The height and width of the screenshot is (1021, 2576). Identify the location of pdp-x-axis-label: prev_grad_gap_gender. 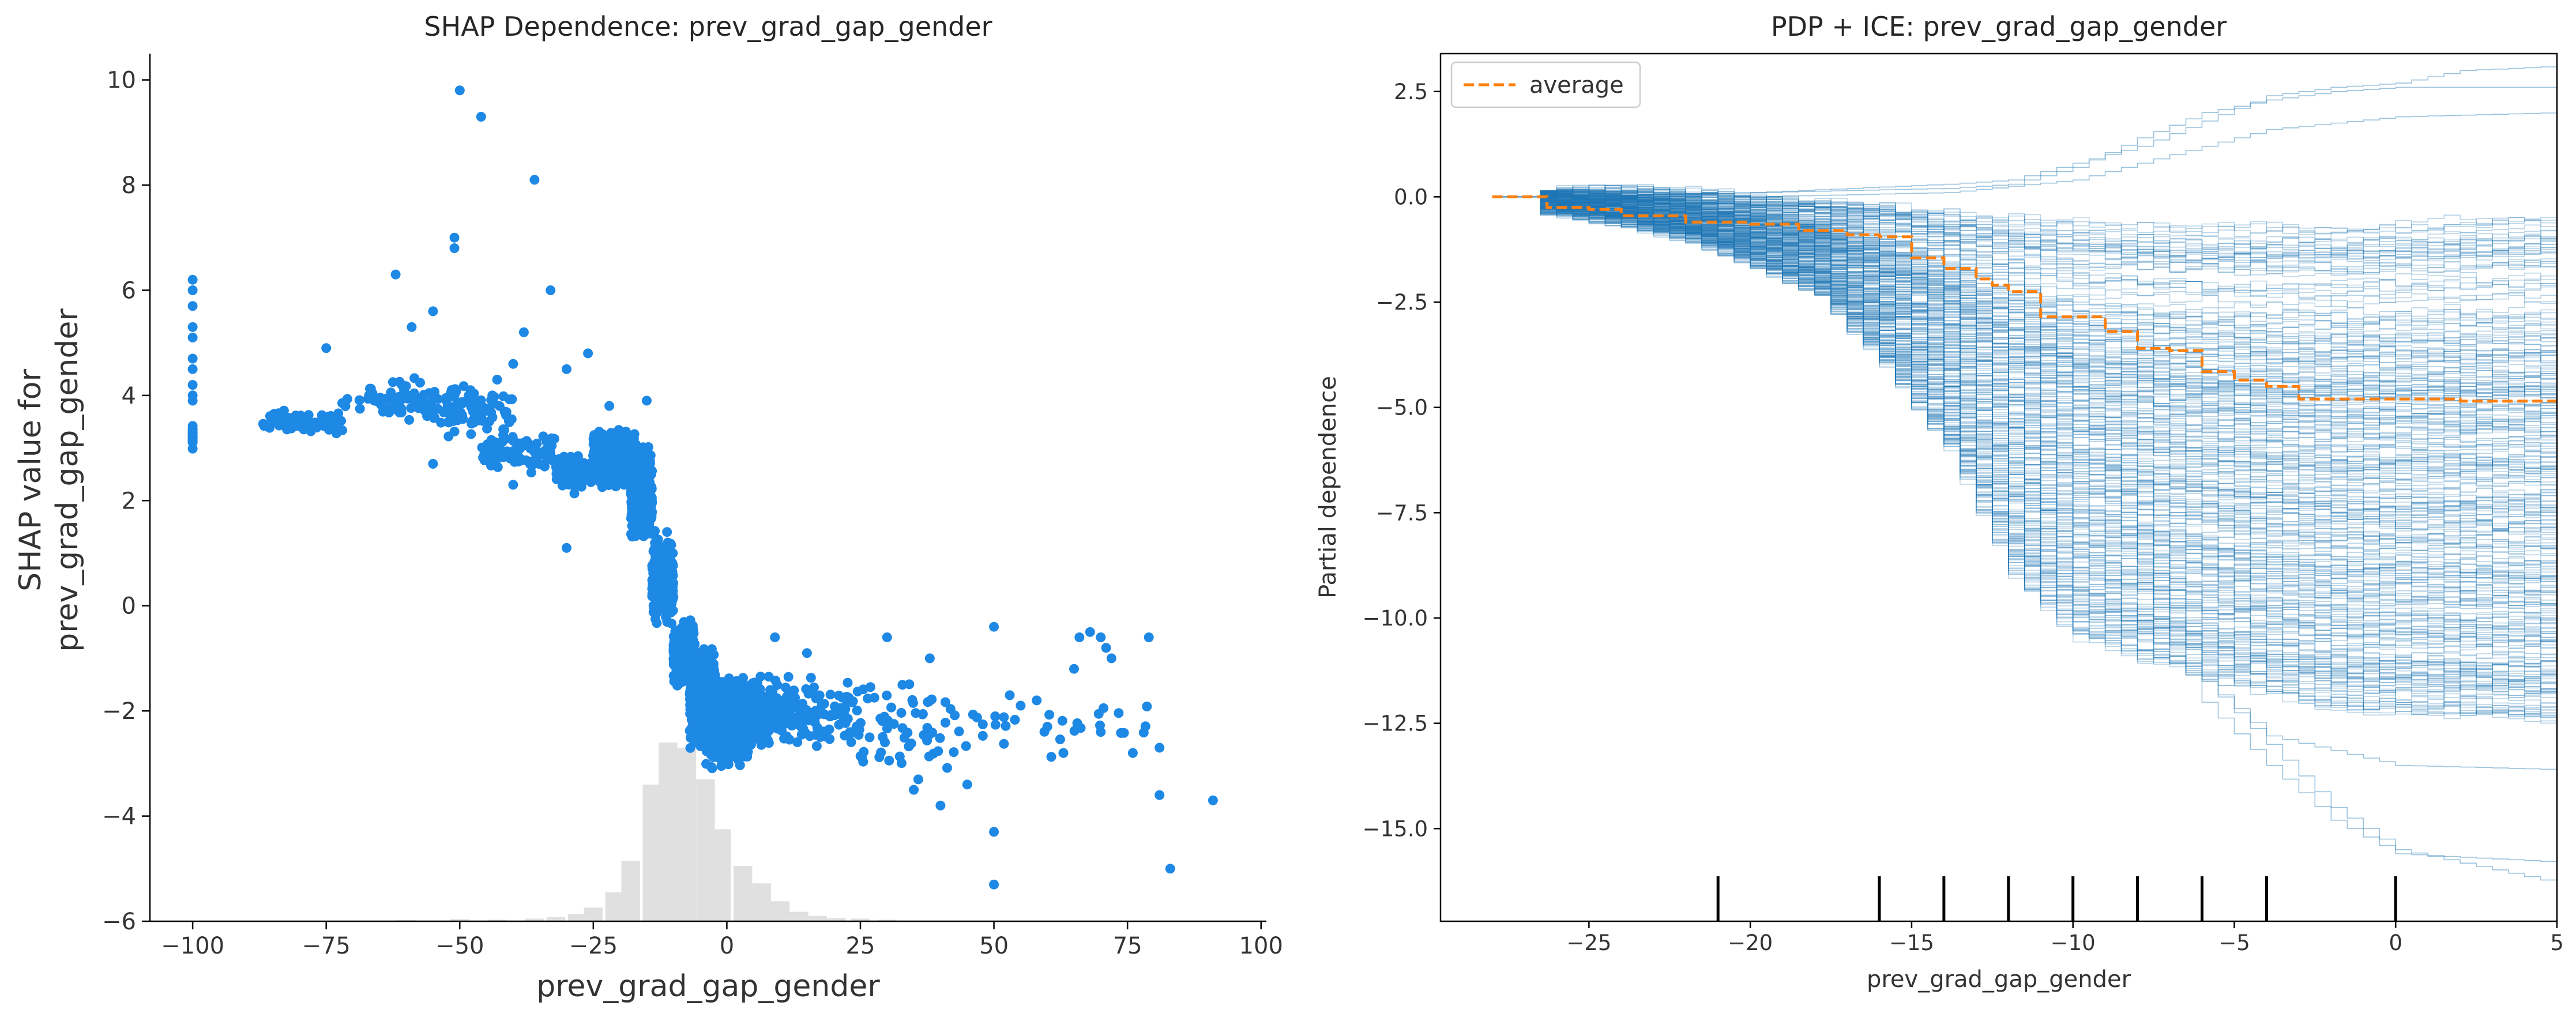
(1999, 979).